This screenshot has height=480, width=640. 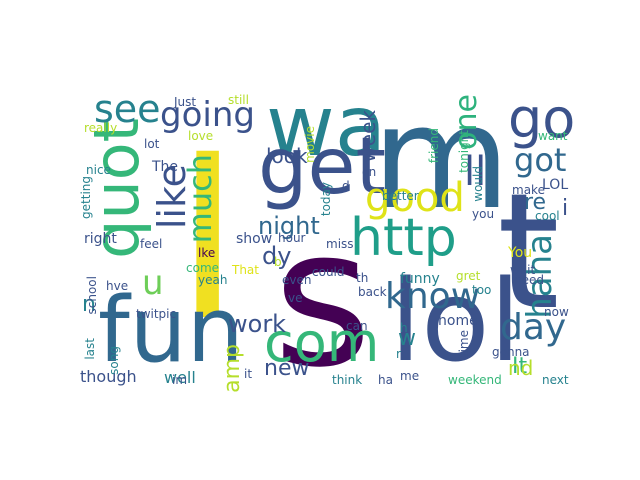 What do you see at coordinates (248, 374) in the screenshot?
I see `cloud-word: it` at bounding box center [248, 374].